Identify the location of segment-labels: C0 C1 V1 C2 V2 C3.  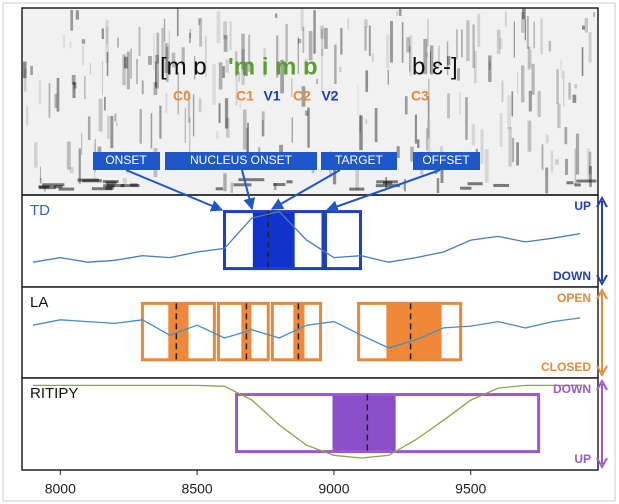
(301, 96).